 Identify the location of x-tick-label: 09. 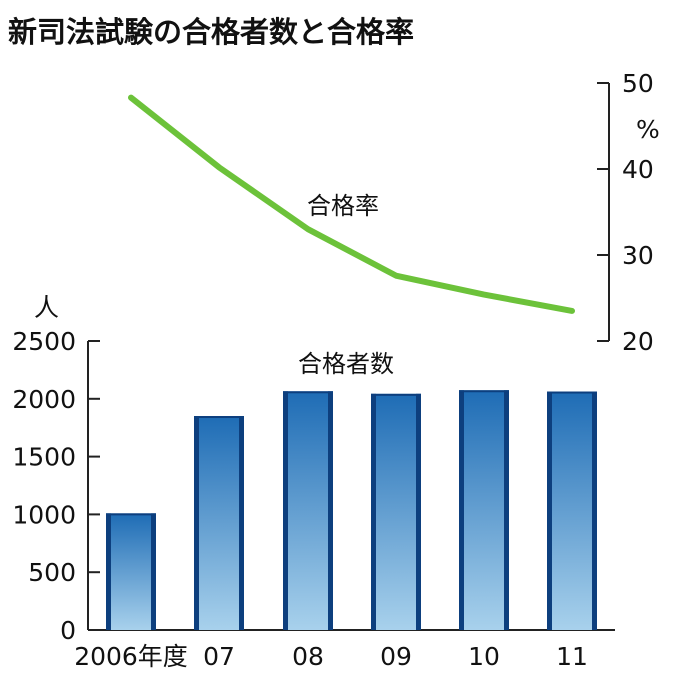
(396, 656).